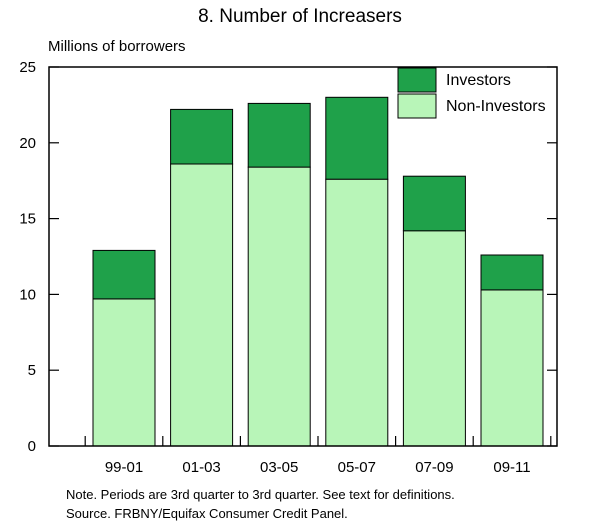 Image resolution: width=600 pixels, height=529 pixels. I want to click on legend: Investors Non-Investors, so click(471, 93).